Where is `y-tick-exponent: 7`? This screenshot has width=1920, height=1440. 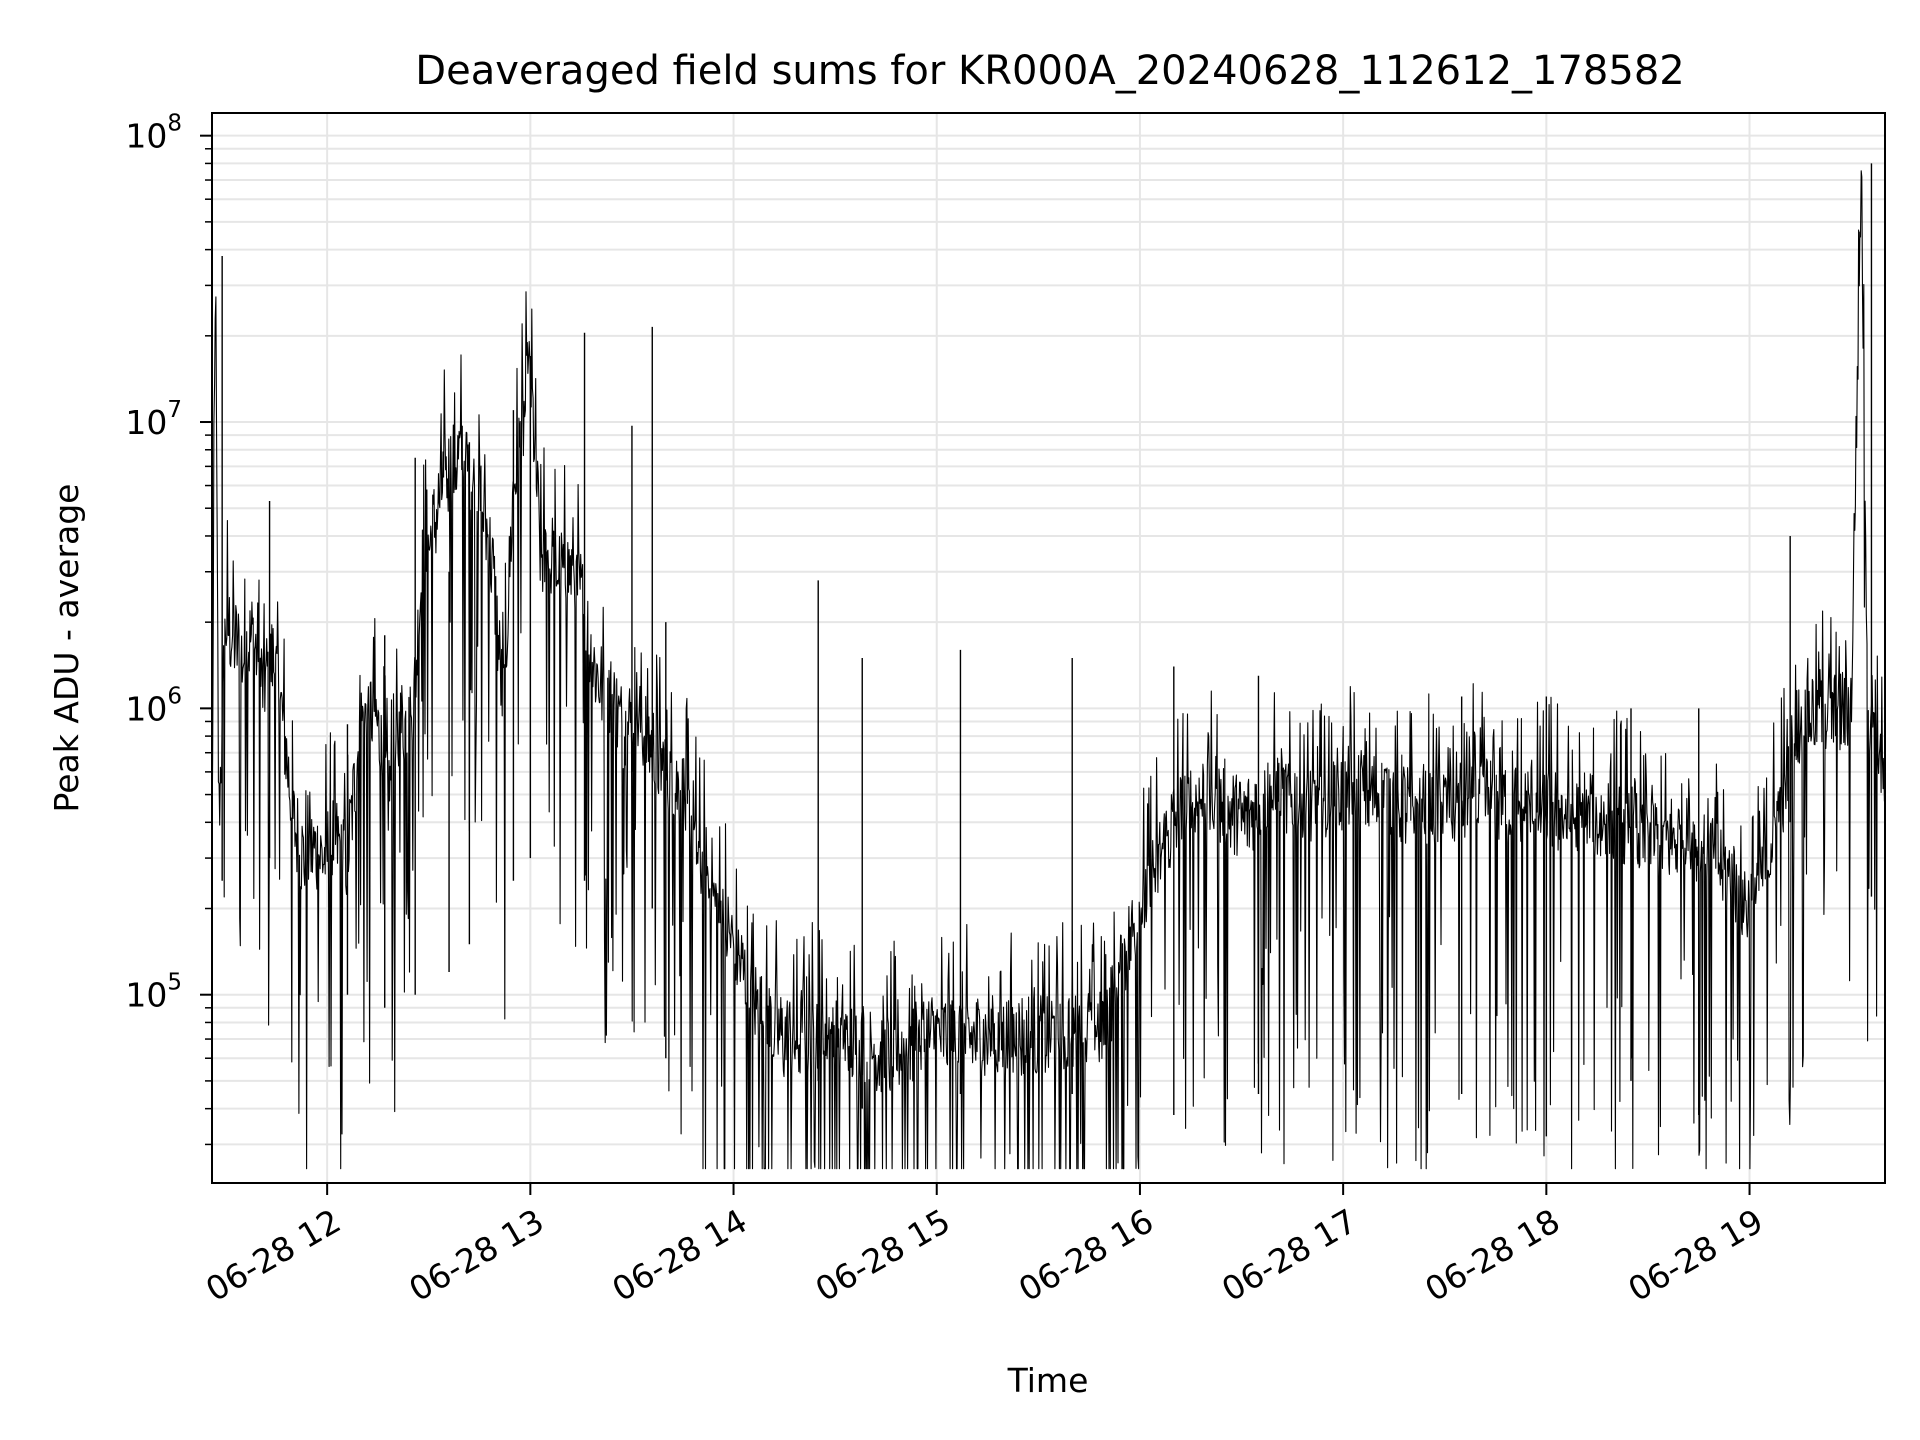
y-tick-exponent: 7 is located at coordinates (174, 410).